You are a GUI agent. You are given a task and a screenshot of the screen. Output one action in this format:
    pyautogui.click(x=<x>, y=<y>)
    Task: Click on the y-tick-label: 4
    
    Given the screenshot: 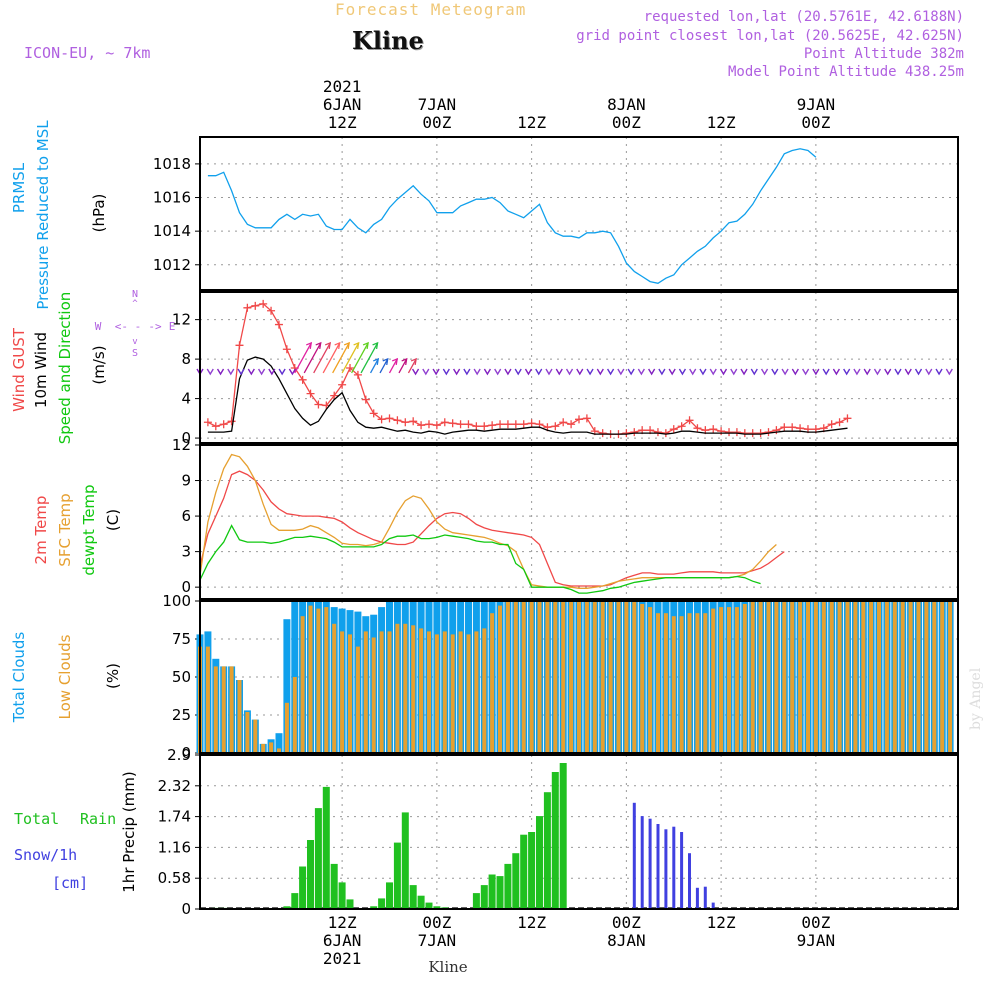 What is the action you would take?
    pyautogui.click(x=186, y=399)
    